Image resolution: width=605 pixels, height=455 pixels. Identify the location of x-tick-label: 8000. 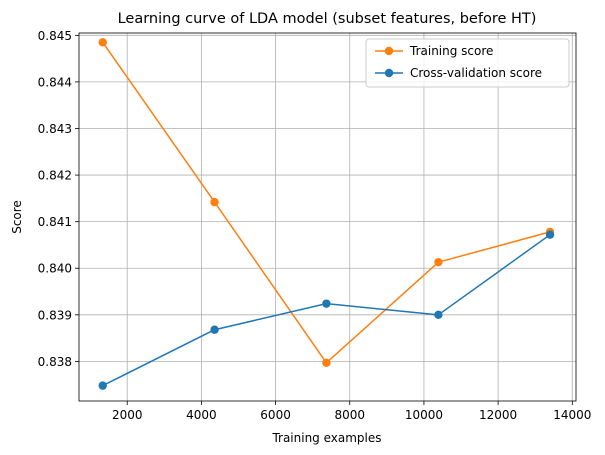
(349, 415).